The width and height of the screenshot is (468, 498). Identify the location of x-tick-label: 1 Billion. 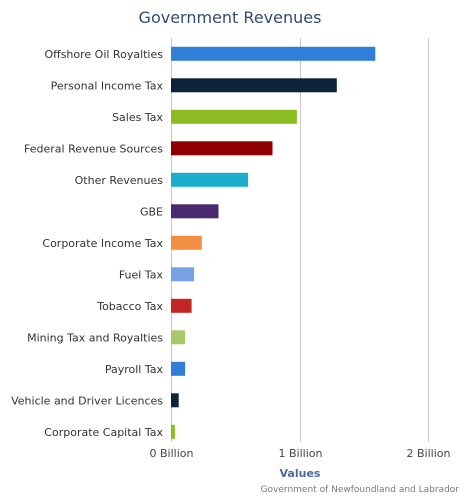
(301, 453).